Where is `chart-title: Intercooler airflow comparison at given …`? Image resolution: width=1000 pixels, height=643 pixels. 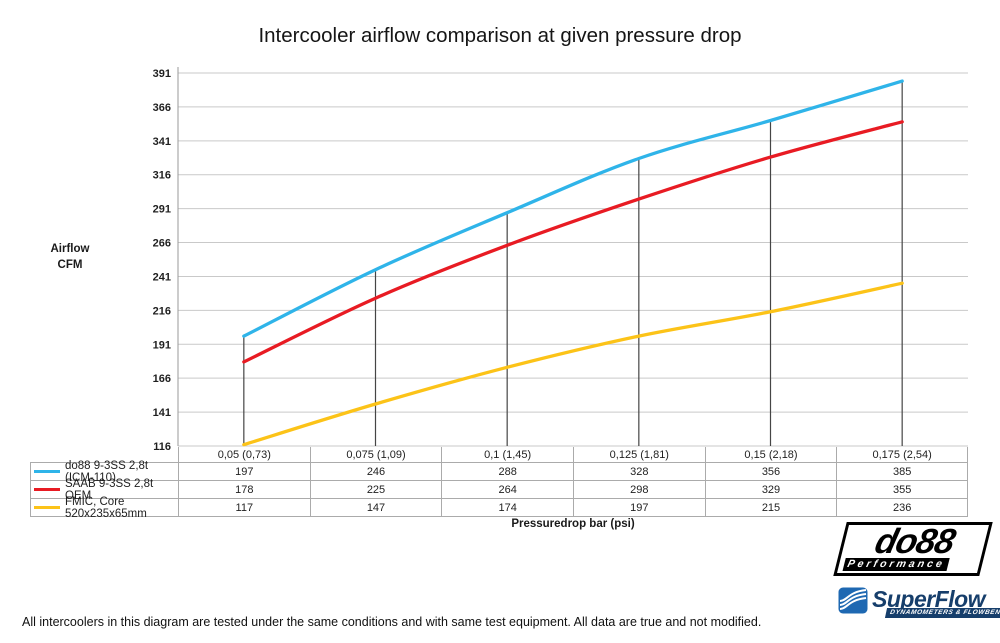
chart-title: Intercooler airflow comparison at given … is located at coordinates (500, 35).